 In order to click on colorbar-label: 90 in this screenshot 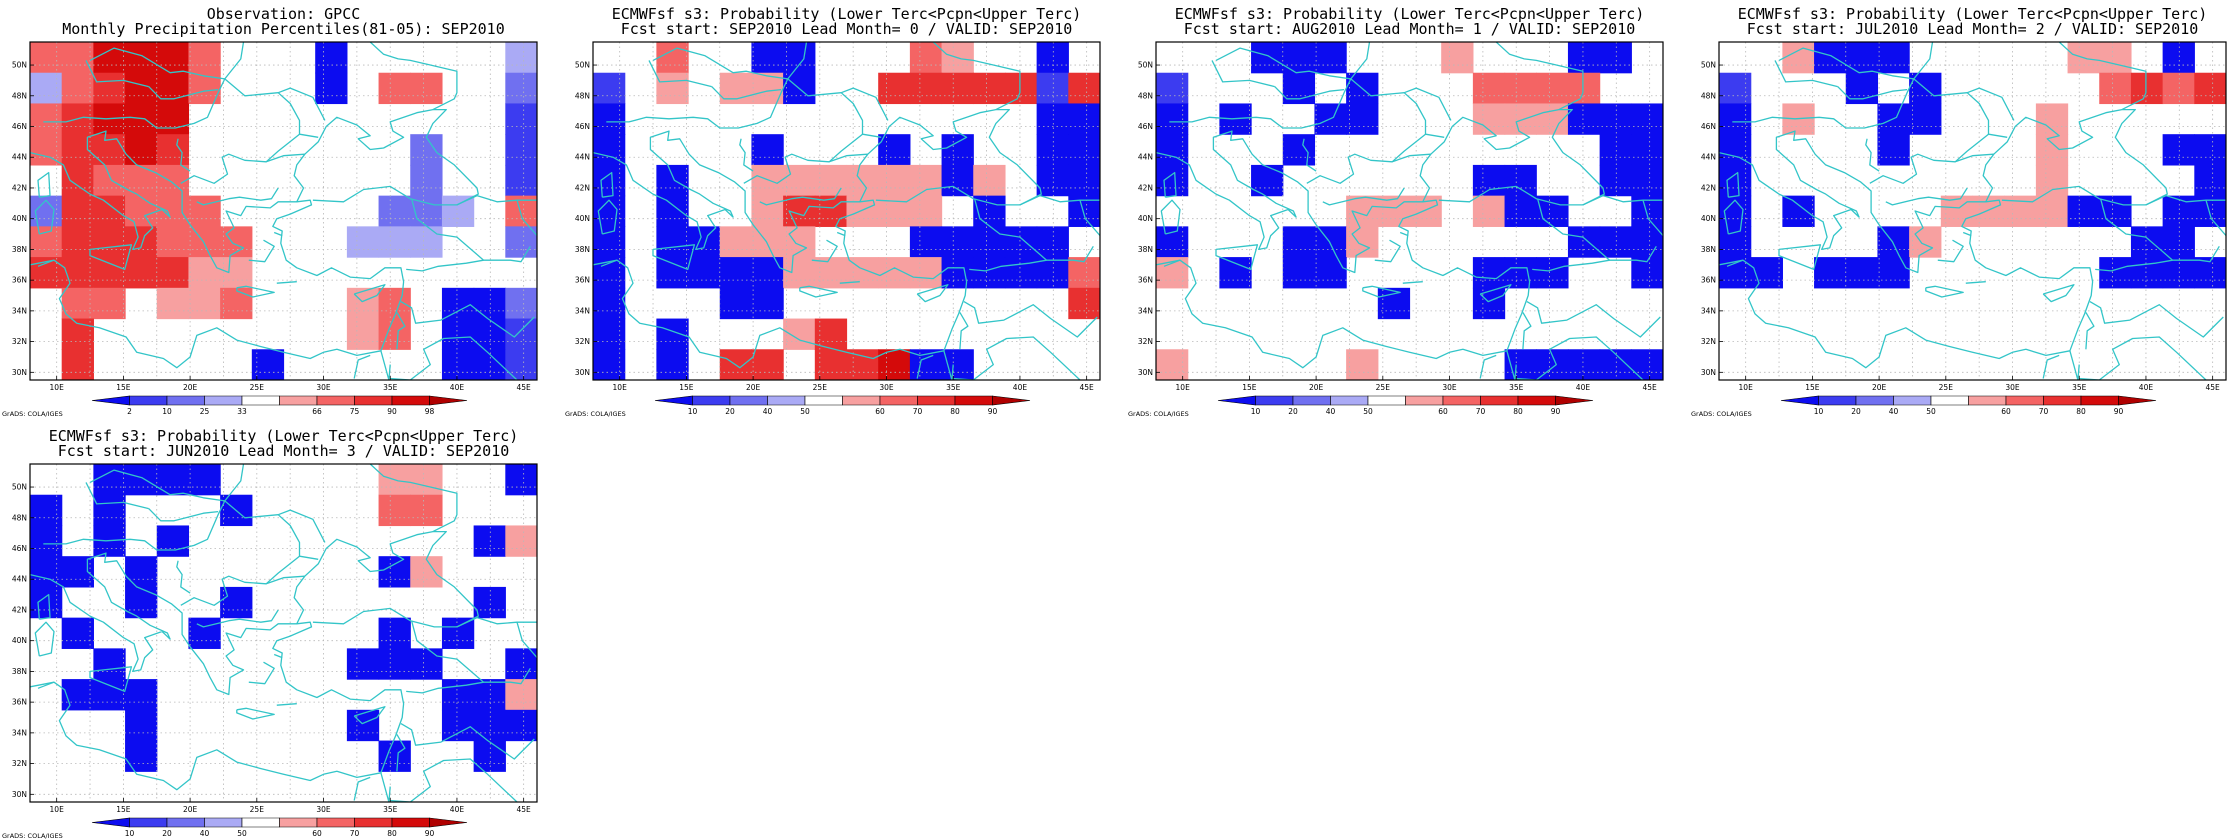, I will do `click(993, 411)`.